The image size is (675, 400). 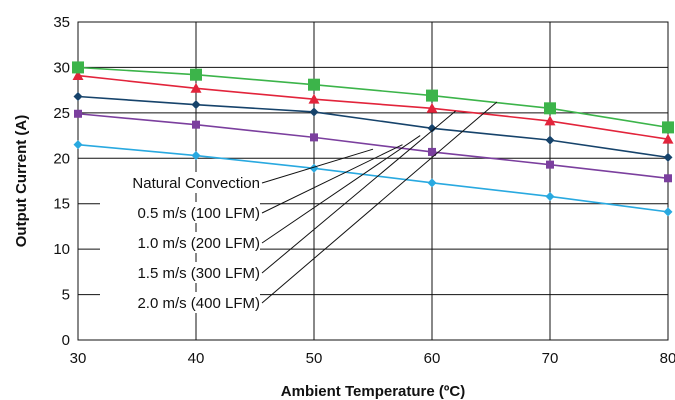 What do you see at coordinates (61, 249) in the screenshot?
I see `y-tick-label: 10` at bounding box center [61, 249].